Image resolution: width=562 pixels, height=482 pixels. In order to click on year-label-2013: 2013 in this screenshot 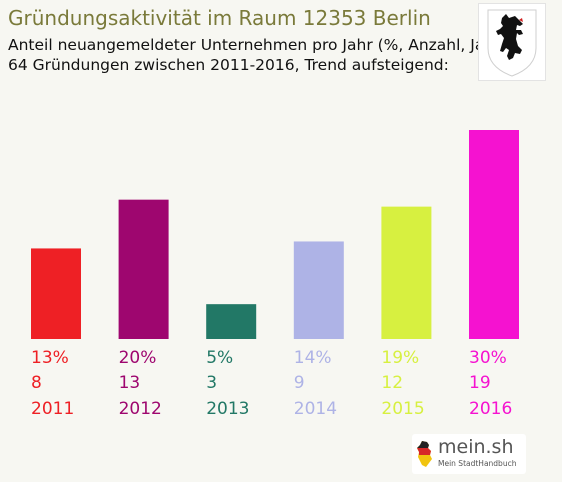, I will do `click(227, 409)`.